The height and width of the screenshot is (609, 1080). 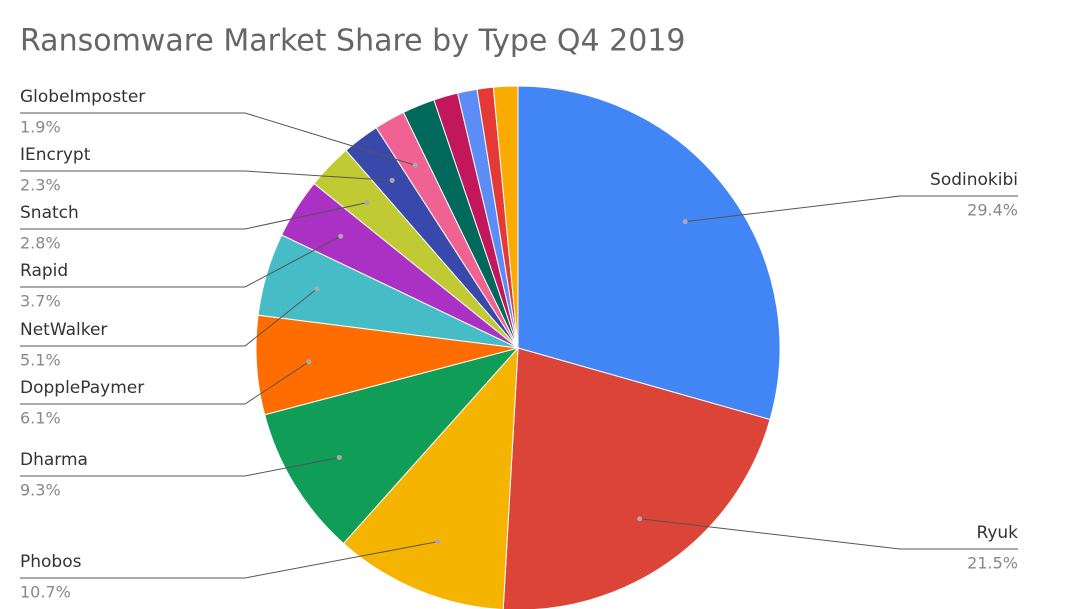 What do you see at coordinates (44, 271) in the screenshot?
I see `slice-label: Rapid` at bounding box center [44, 271].